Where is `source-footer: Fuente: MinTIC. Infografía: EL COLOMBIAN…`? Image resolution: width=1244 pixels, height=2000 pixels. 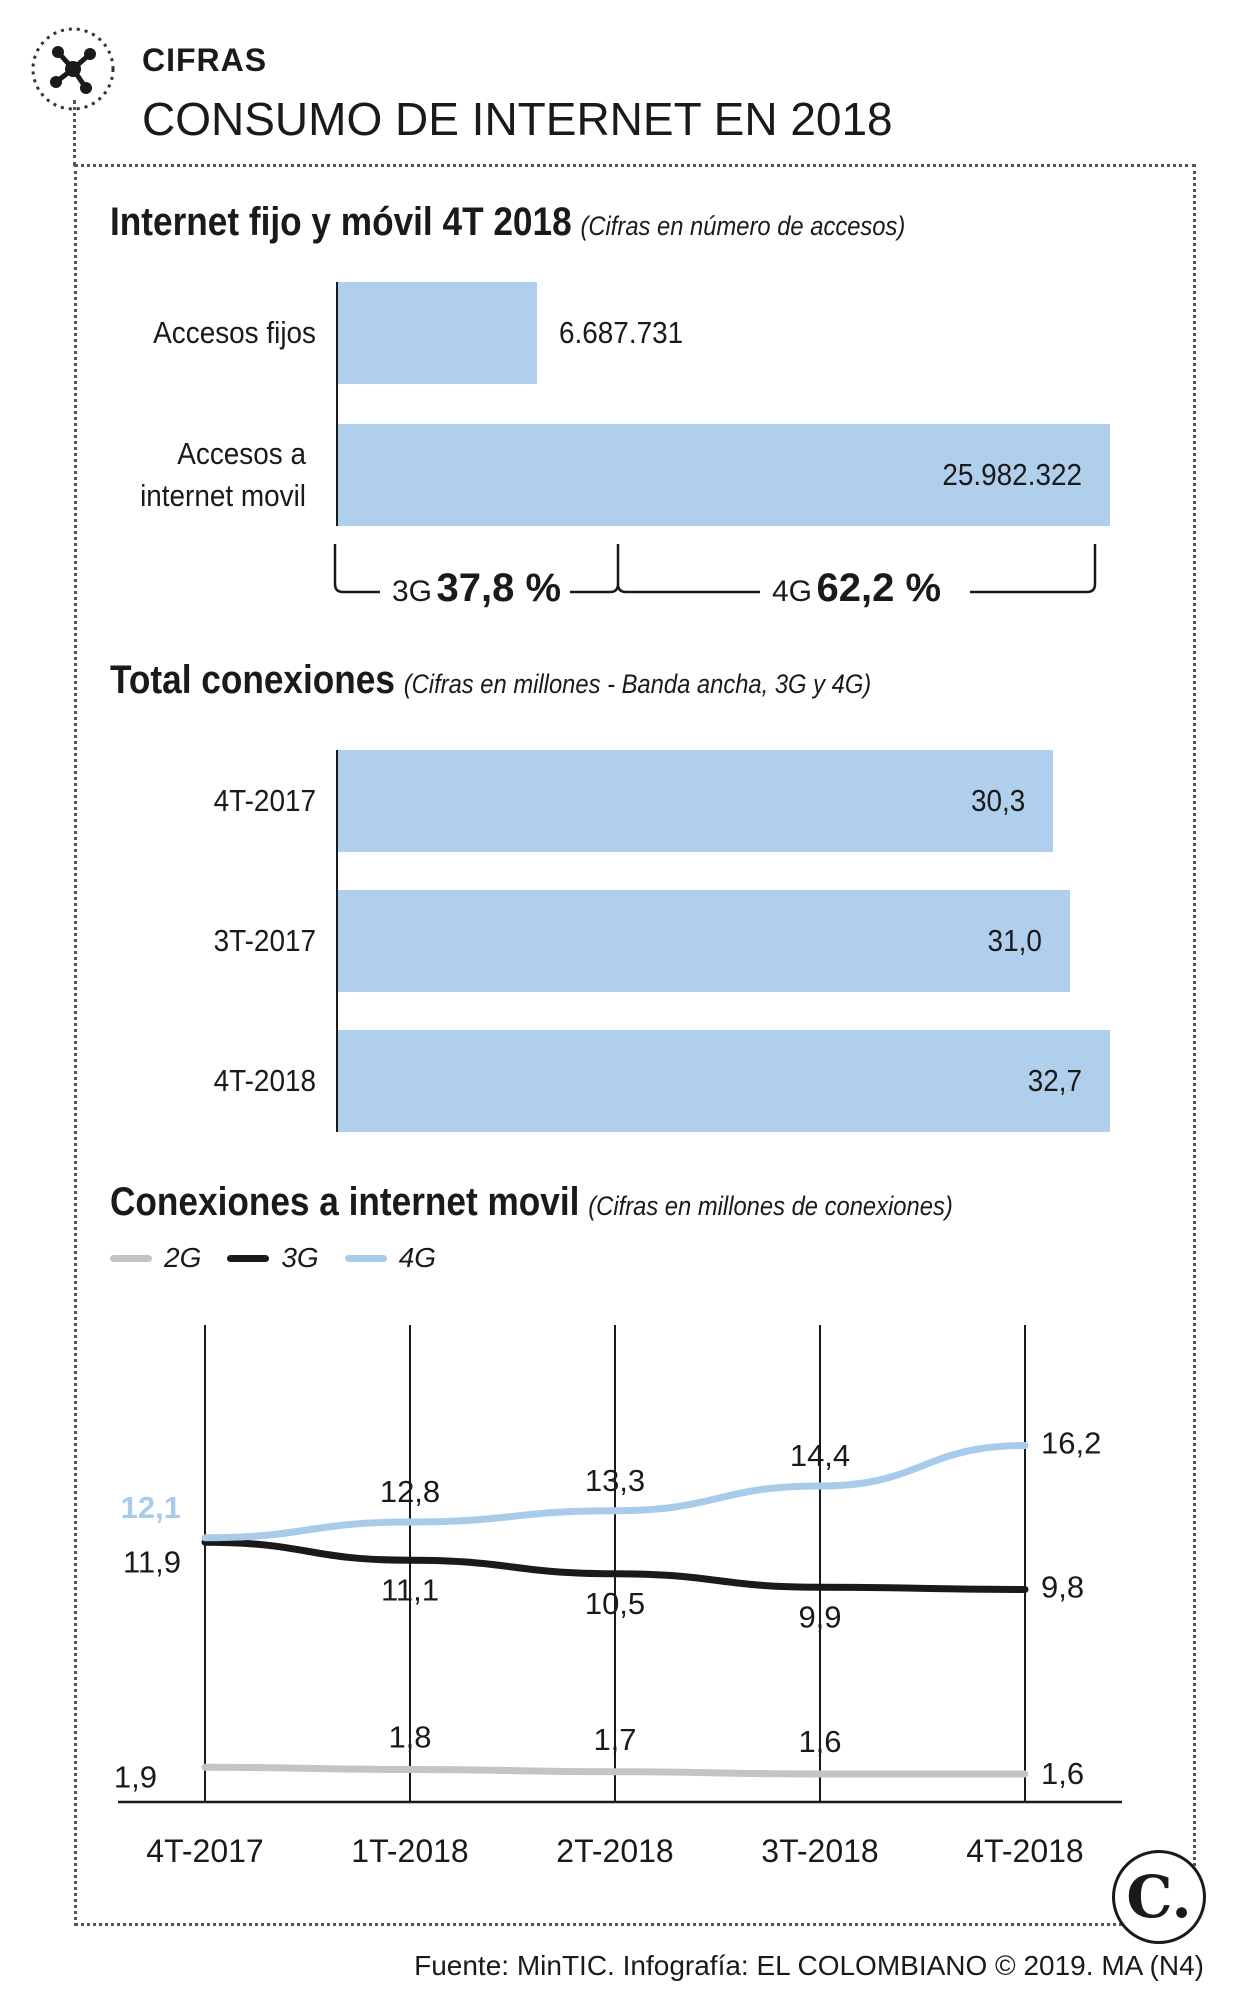
source-footer: Fuente: MinTIC. Infografía: EL COLOMBIAN… is located at coordinates (809, 1965).